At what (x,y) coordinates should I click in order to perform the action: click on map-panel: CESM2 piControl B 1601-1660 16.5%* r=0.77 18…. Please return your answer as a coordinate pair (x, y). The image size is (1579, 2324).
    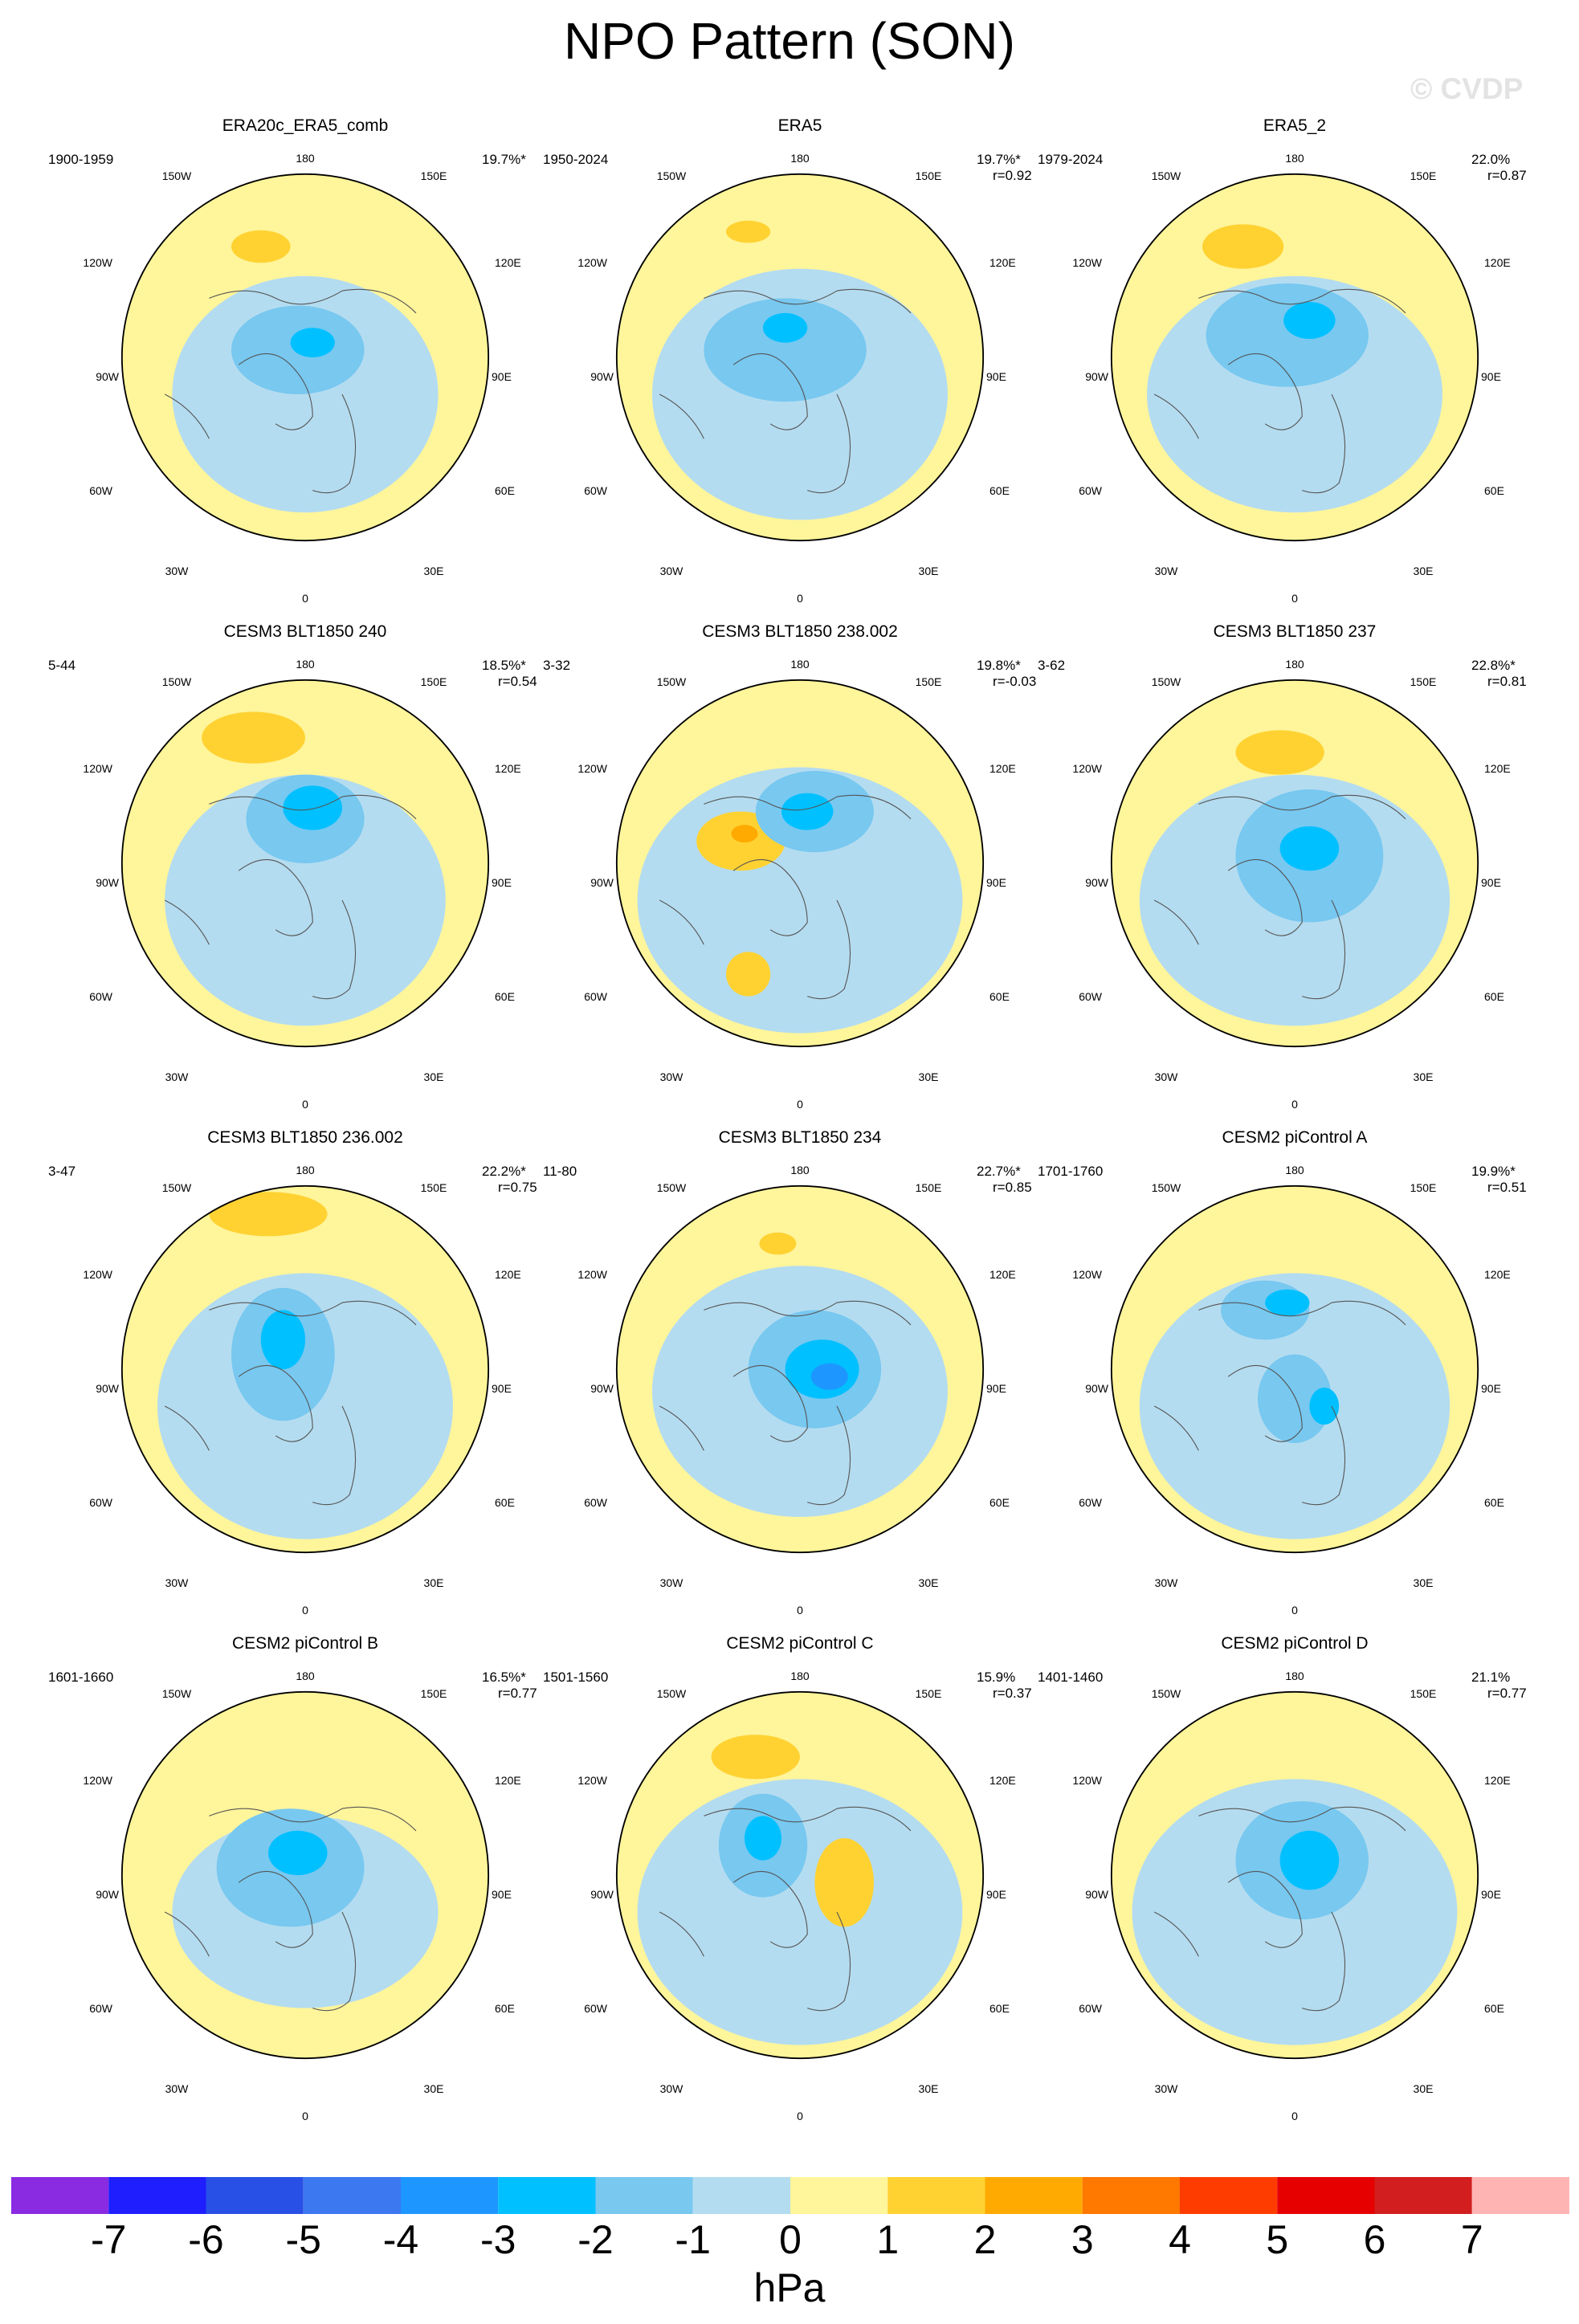
    Looking at the image, I should click on (305, 1891).